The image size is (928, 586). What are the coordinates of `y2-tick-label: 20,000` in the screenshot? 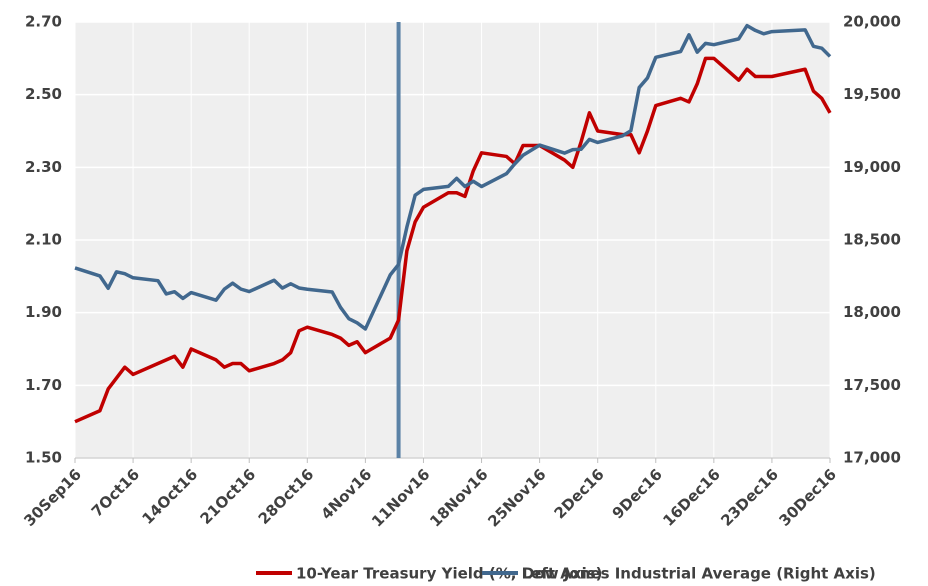 It's located at (872, 22).